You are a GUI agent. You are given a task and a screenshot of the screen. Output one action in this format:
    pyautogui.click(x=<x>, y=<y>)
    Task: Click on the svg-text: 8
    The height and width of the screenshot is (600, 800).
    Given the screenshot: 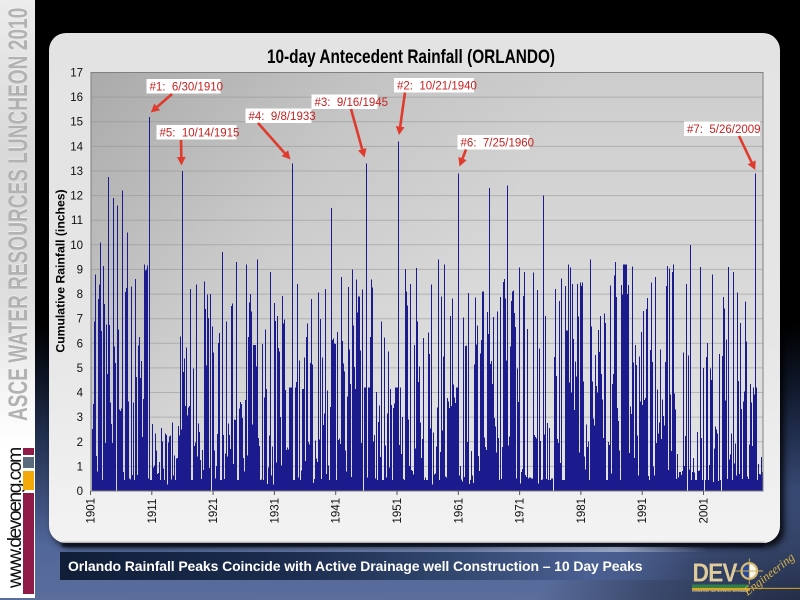 What is the action you would take?
    pyautogui.click(x=80, y=295)
    